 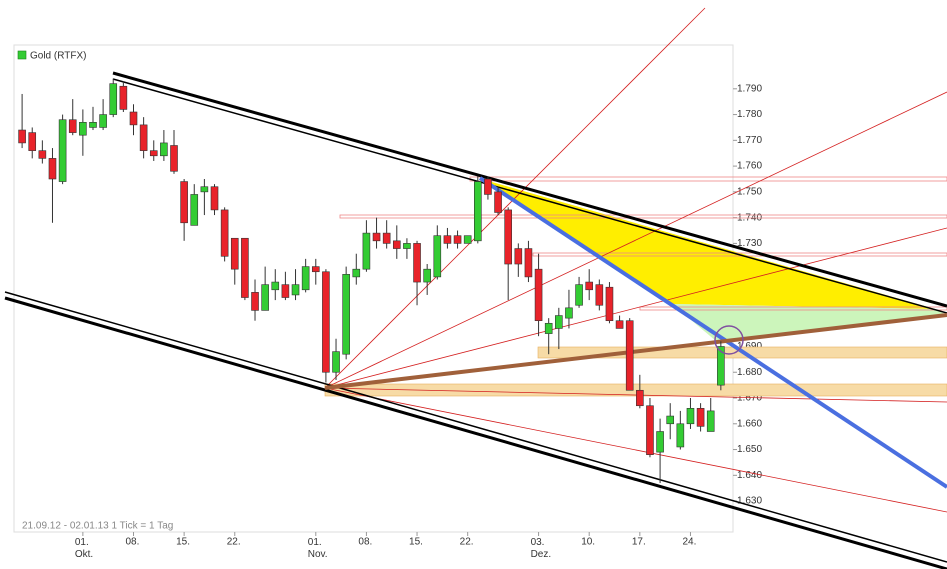 I want to click on footnote: 21.09.12 - 02.01.13 1 Tick = 1 Tag, so click(x=97, y=526).